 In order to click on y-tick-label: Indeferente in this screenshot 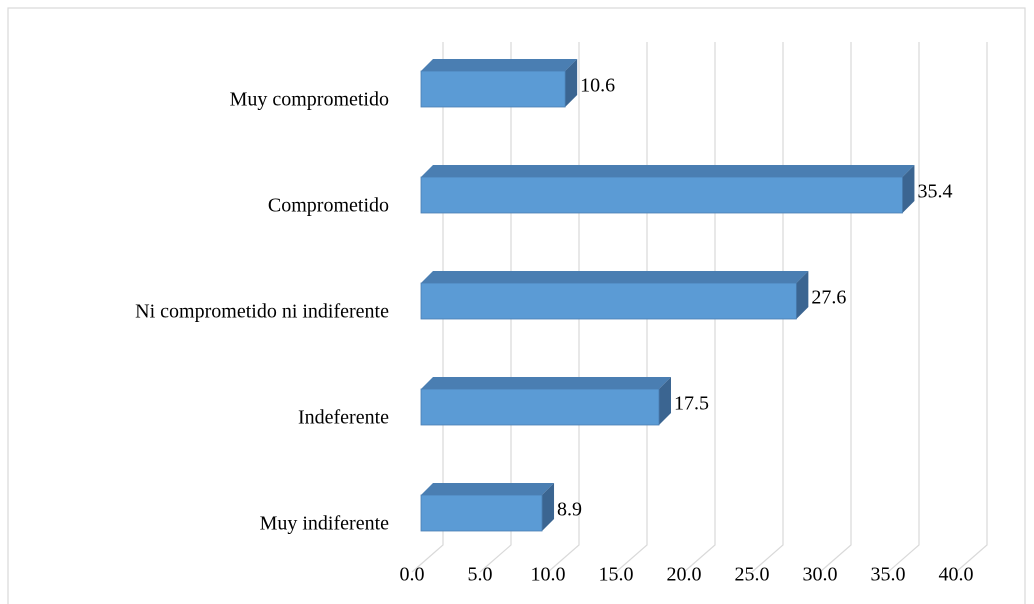, I will do `click(343, 418)`.